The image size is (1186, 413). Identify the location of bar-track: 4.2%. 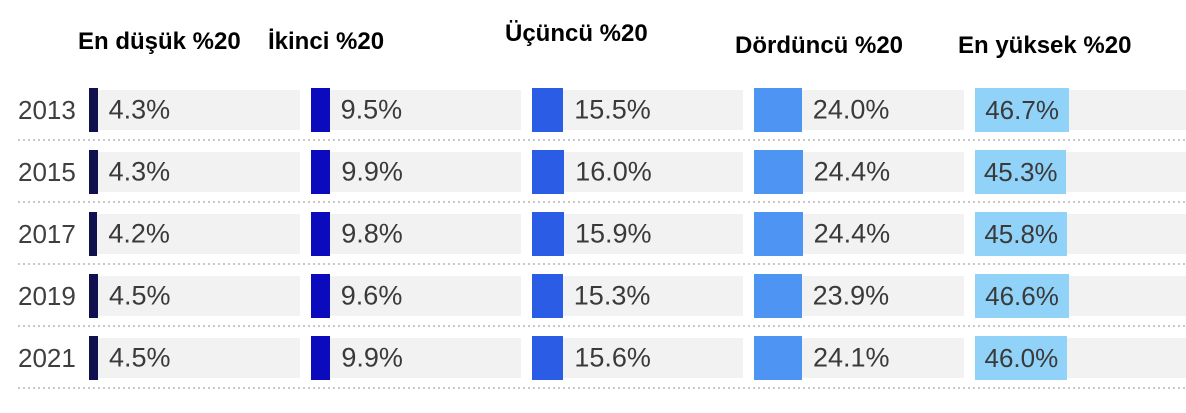
(194, 234).